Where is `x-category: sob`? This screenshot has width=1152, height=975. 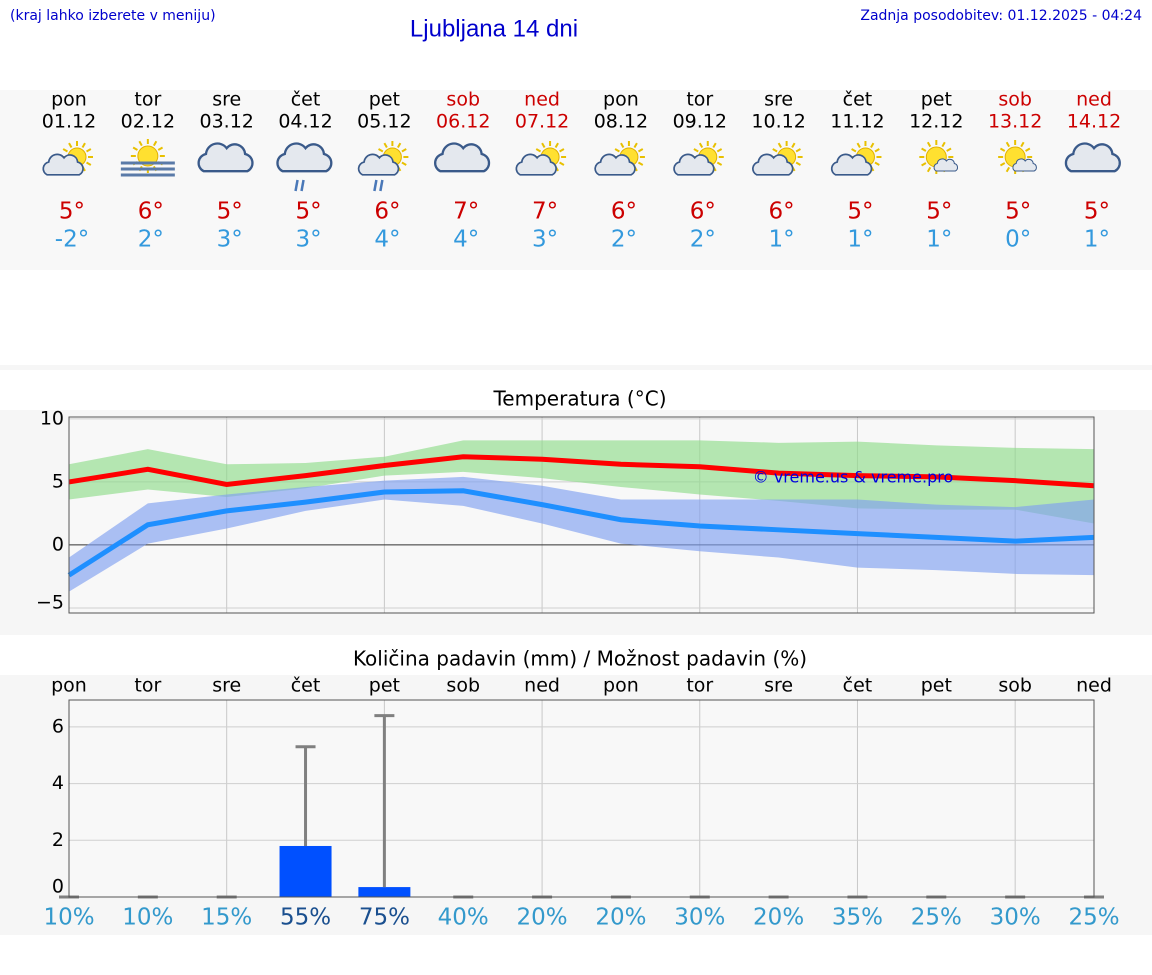
x-category: sob is located at coordinates (463, 686).